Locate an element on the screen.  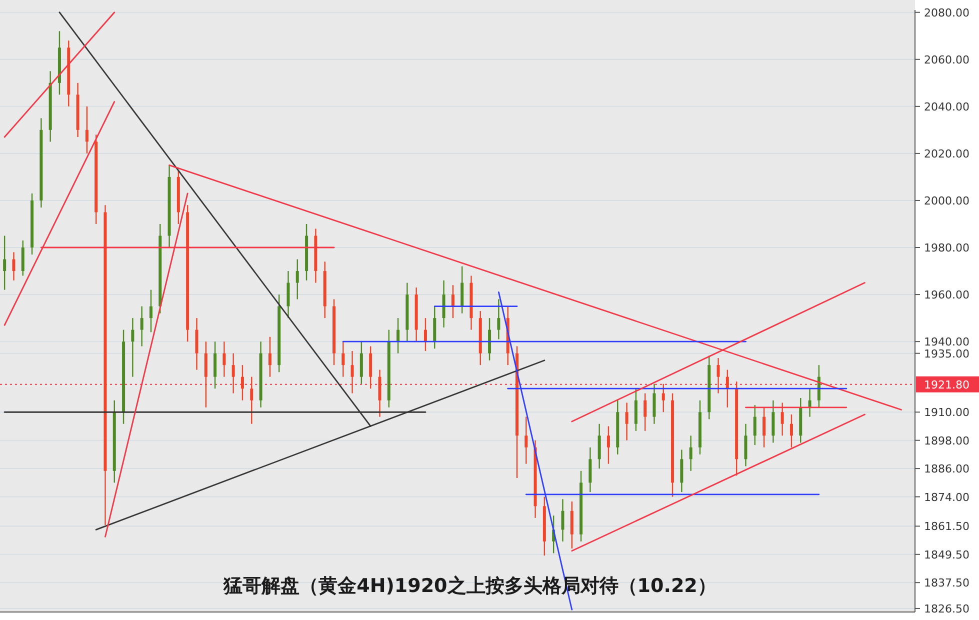
y-tick-label: 1898.00 is located at coordinates (947, 441).